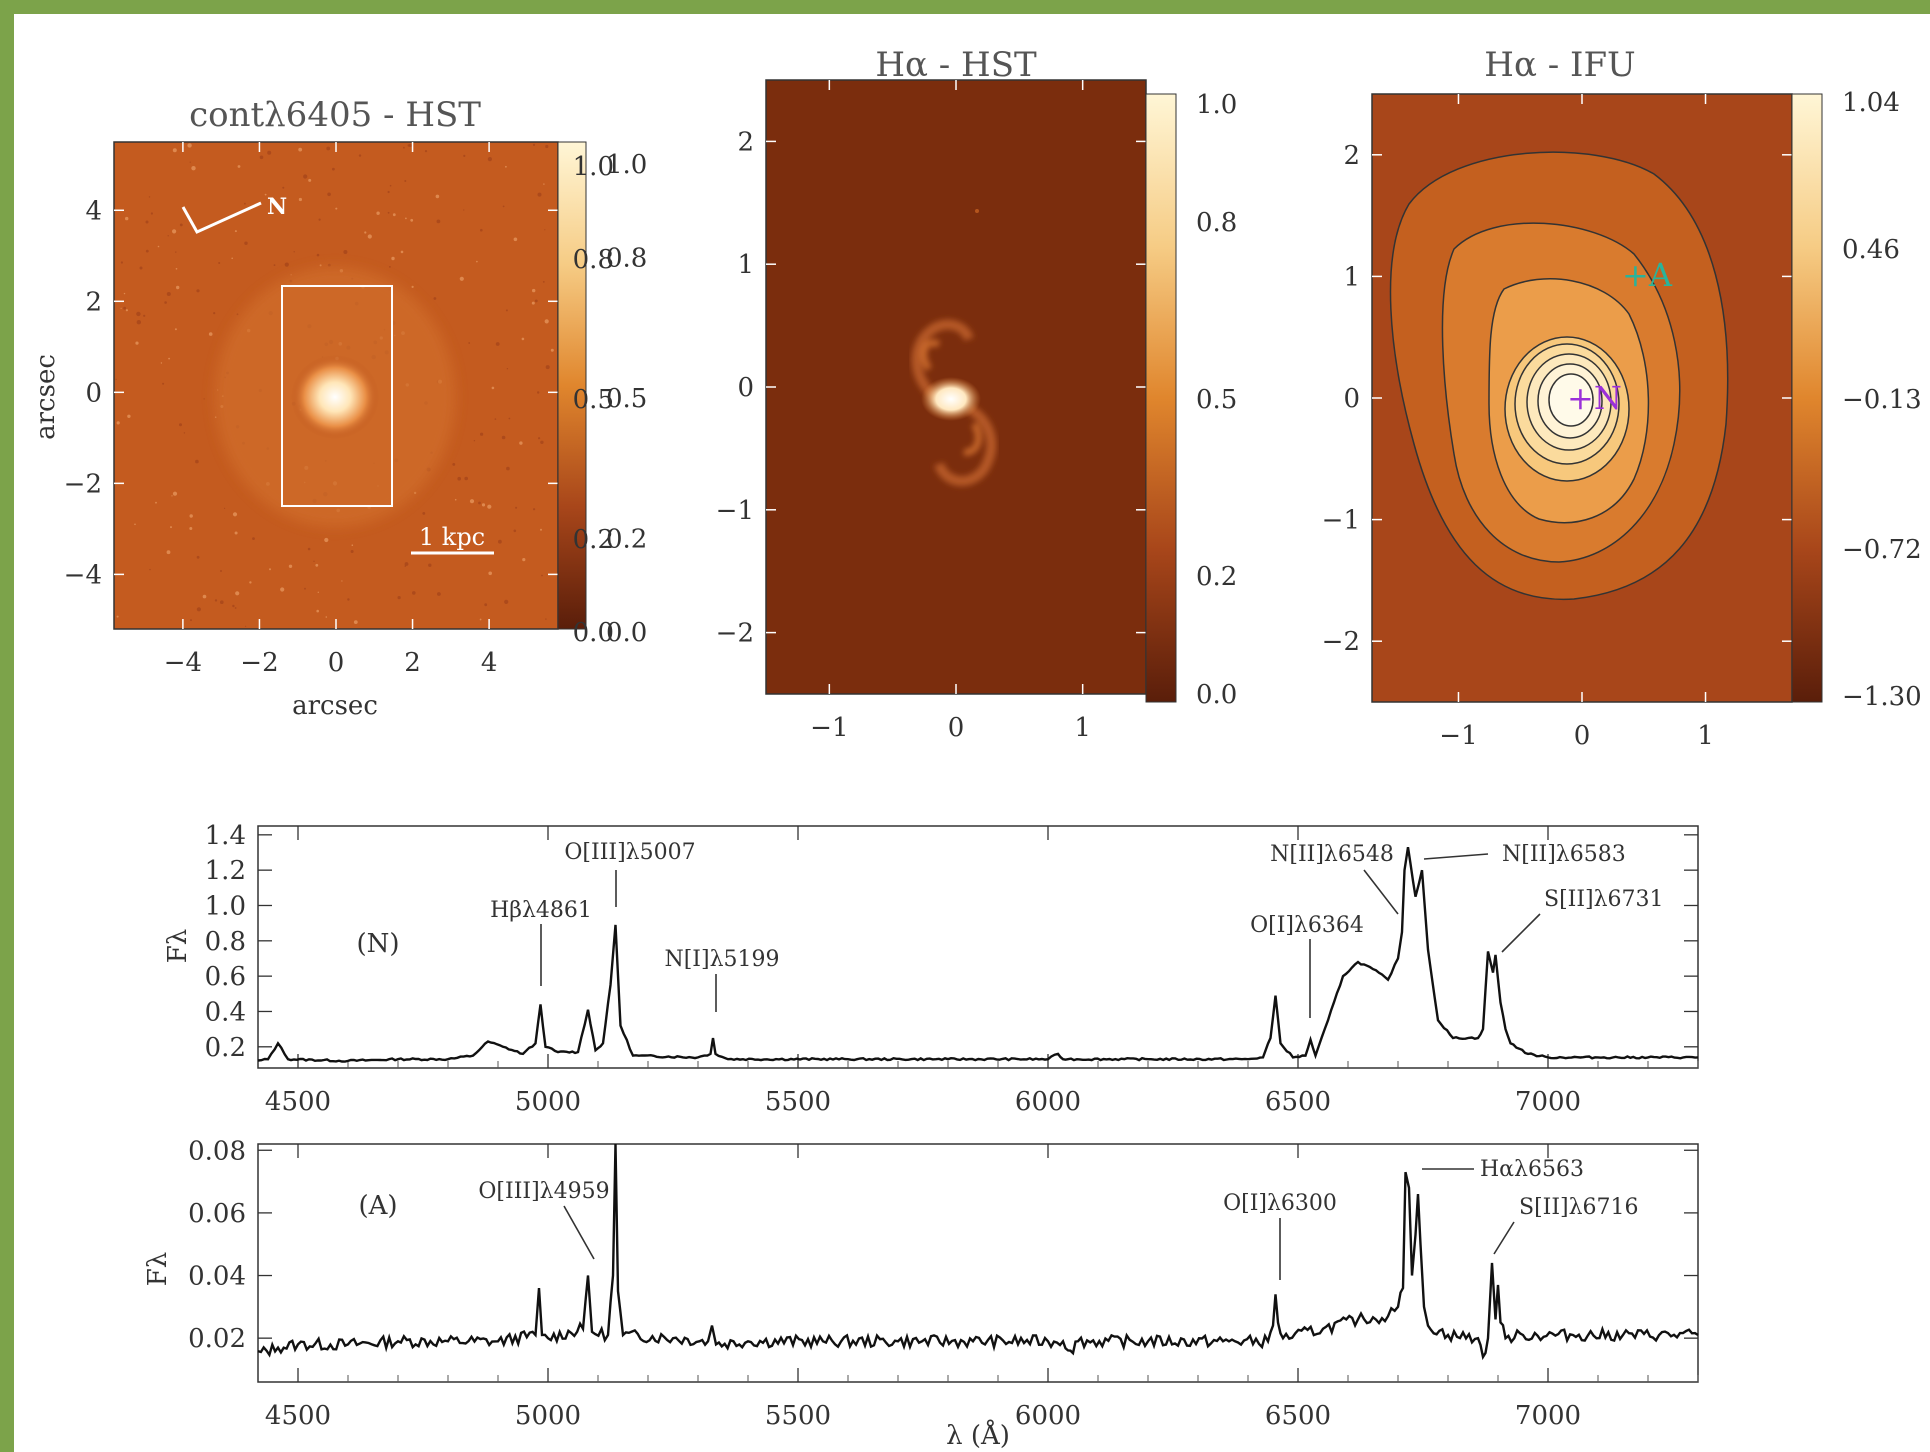  Describe the element at coordinates (735, 634) in the screenshot. I see `panel2-ytick-label: −2` at that location.